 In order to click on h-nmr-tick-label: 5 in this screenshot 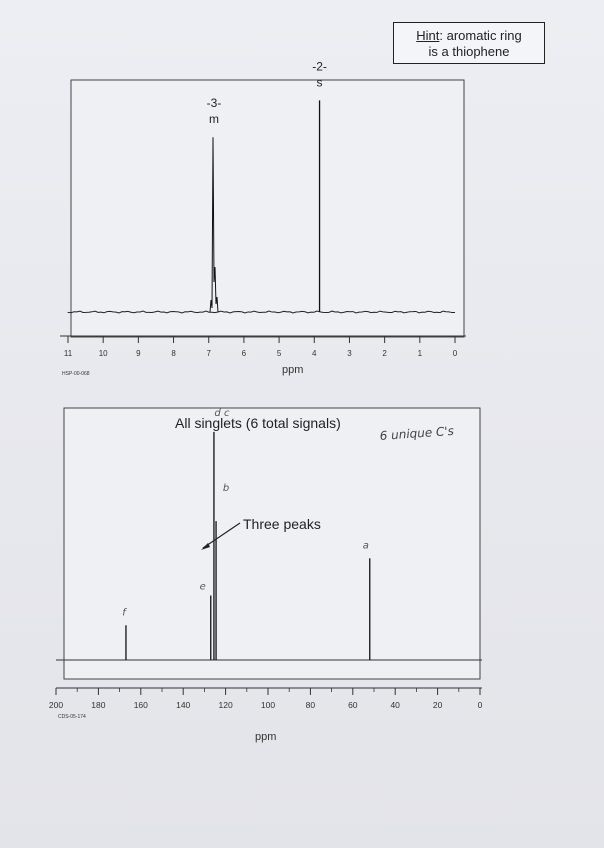, I will do `click(279, 353)`.